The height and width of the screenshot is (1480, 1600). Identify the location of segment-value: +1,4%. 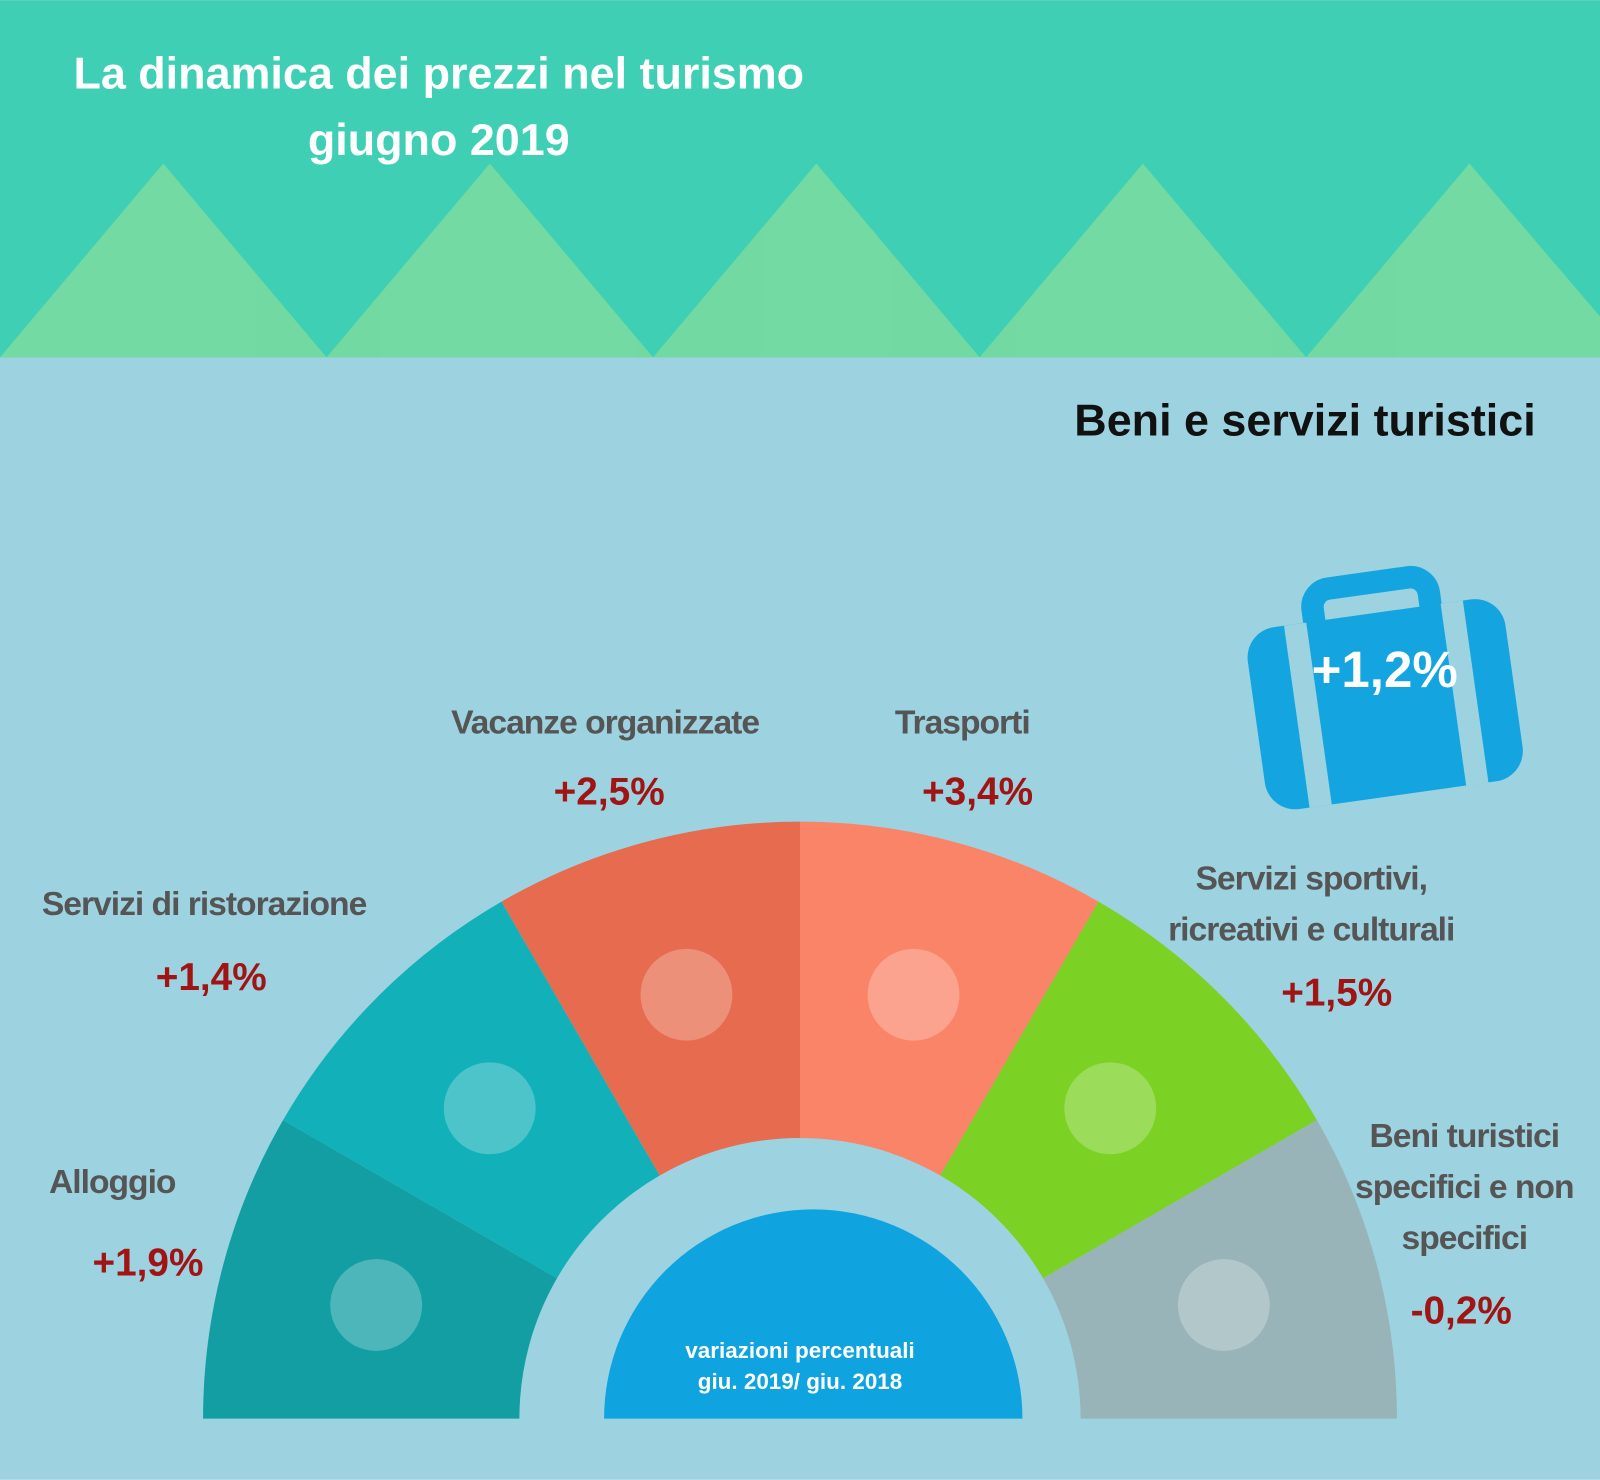
(211, 977).